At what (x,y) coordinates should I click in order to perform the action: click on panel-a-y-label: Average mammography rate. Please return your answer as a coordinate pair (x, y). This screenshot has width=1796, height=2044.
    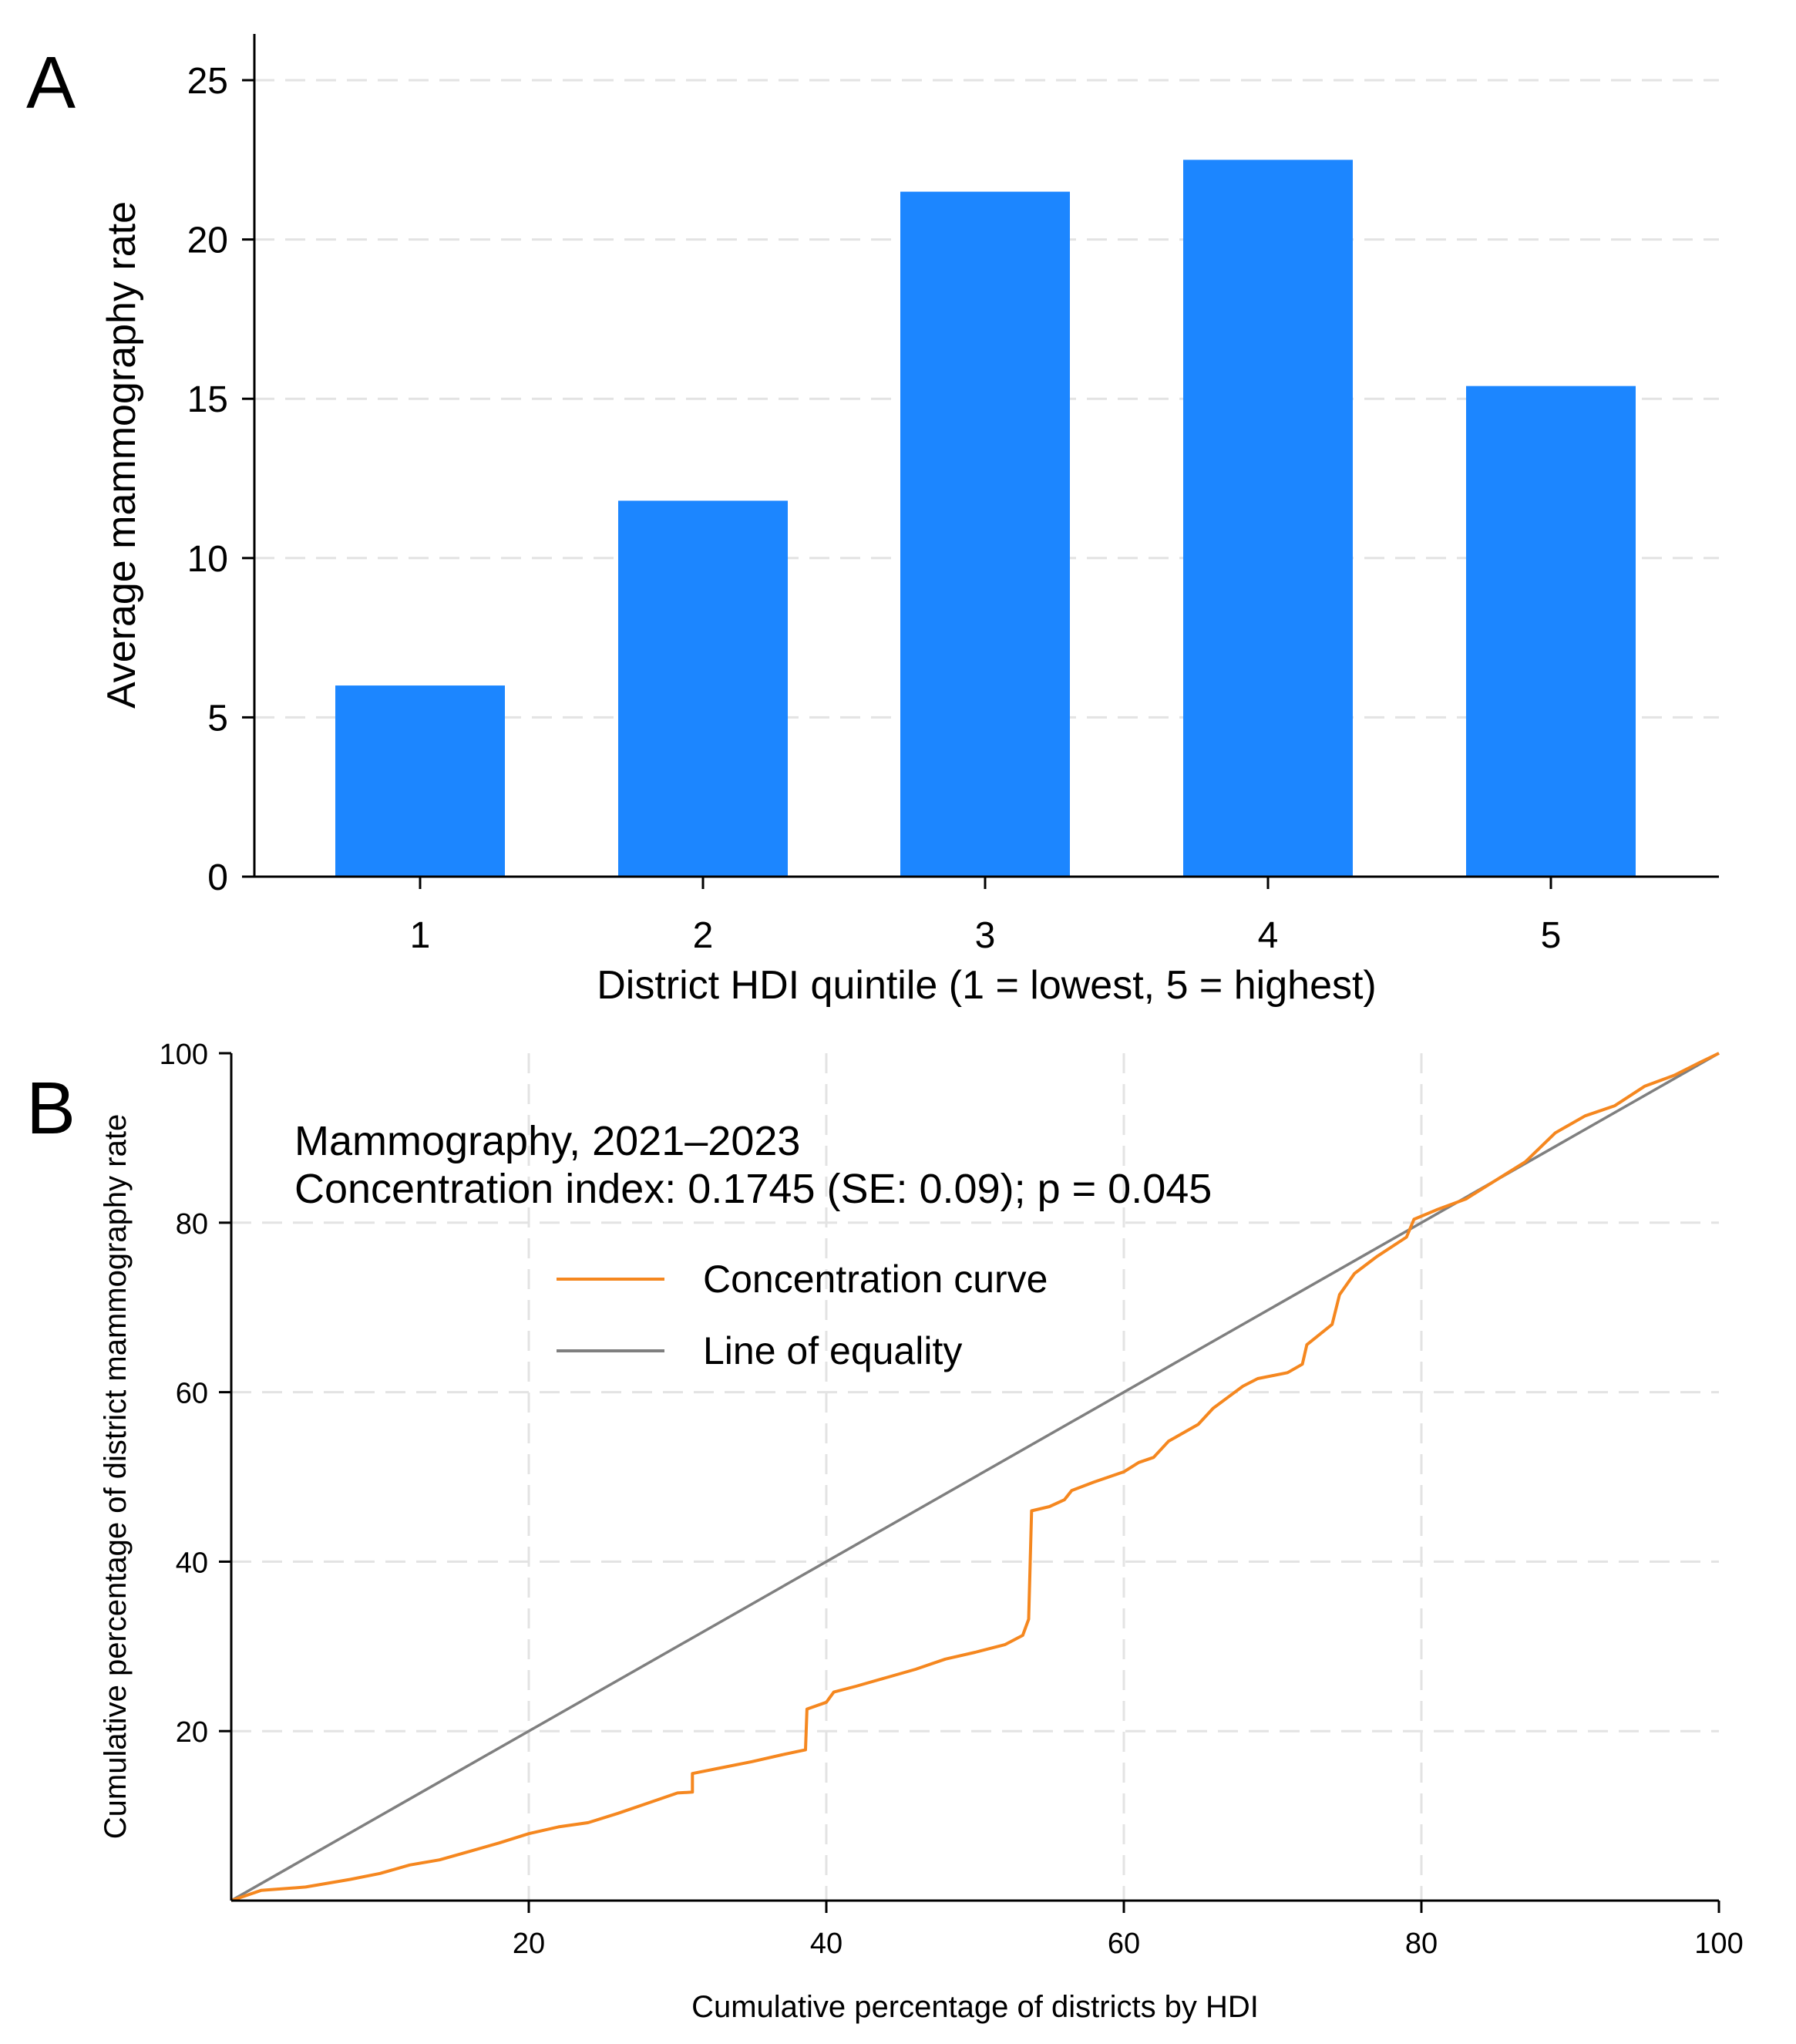
    Looking at the image, I should click on (122, 455).